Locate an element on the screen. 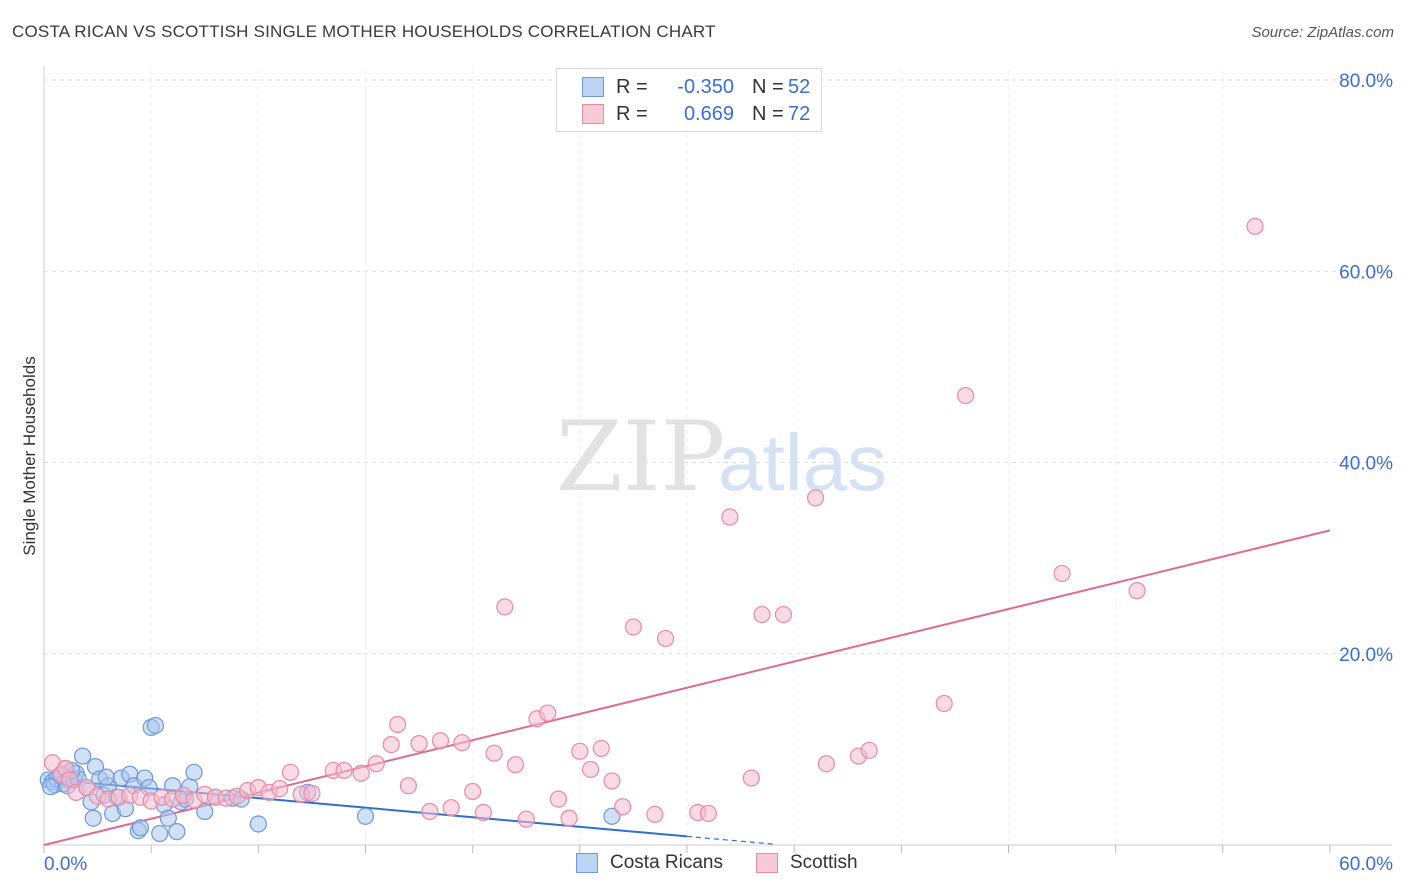 The height and width of the screenshot is (892, 1406). series-swatch-pink is located at coordinates (767, 863).